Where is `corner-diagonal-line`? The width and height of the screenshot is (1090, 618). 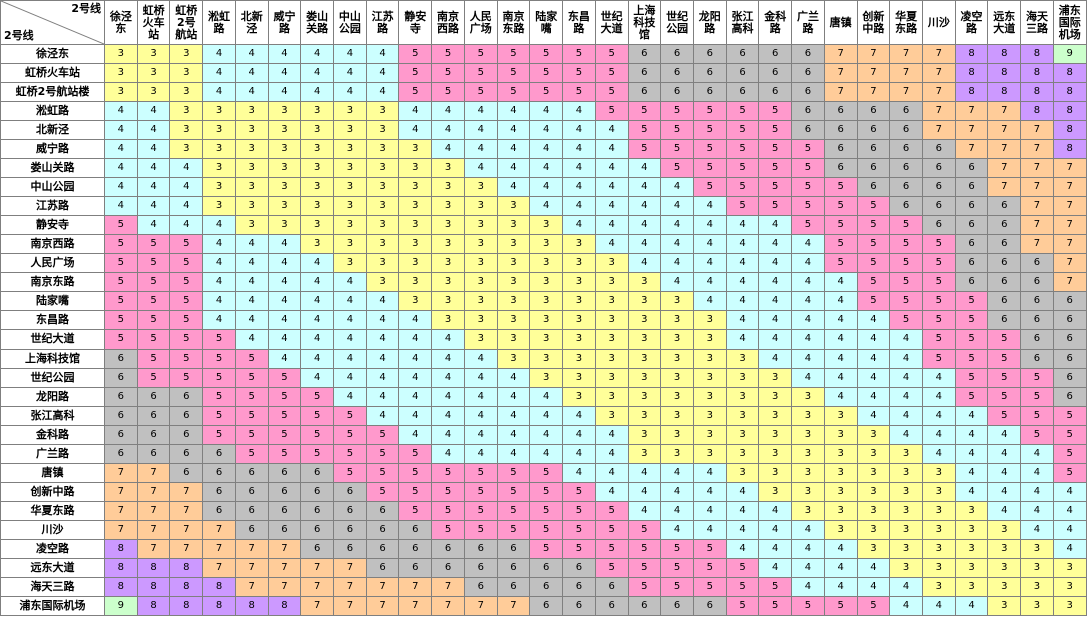
corner-diagonal-line is located at coordinates (52, 22).